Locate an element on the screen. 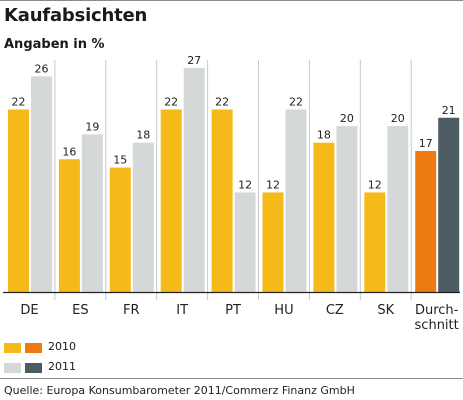  legend-swatch-2011-average is located at coordinates (33, 368).